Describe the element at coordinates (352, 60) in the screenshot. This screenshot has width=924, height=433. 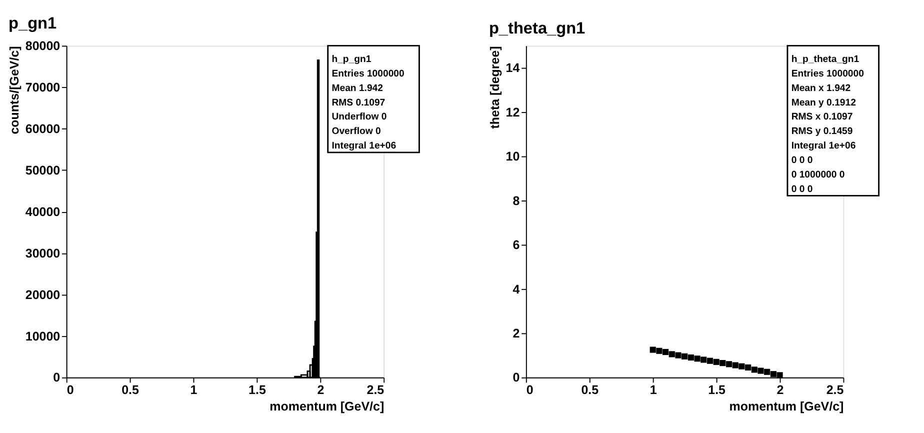
I see `annotation: h_p_gn1` at that location.